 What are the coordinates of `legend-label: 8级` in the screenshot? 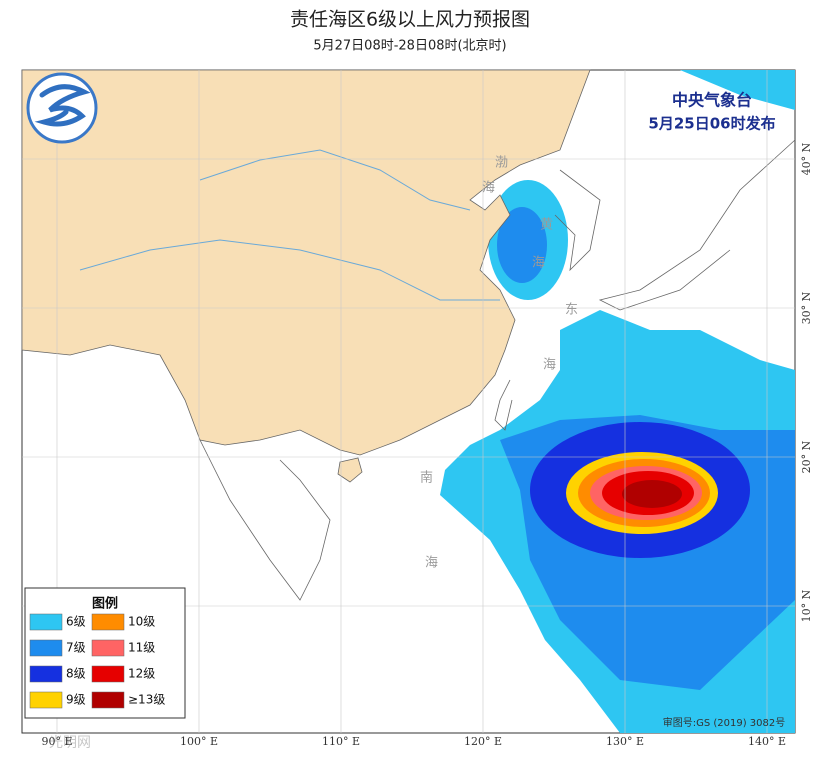 It's located at (76, 674).